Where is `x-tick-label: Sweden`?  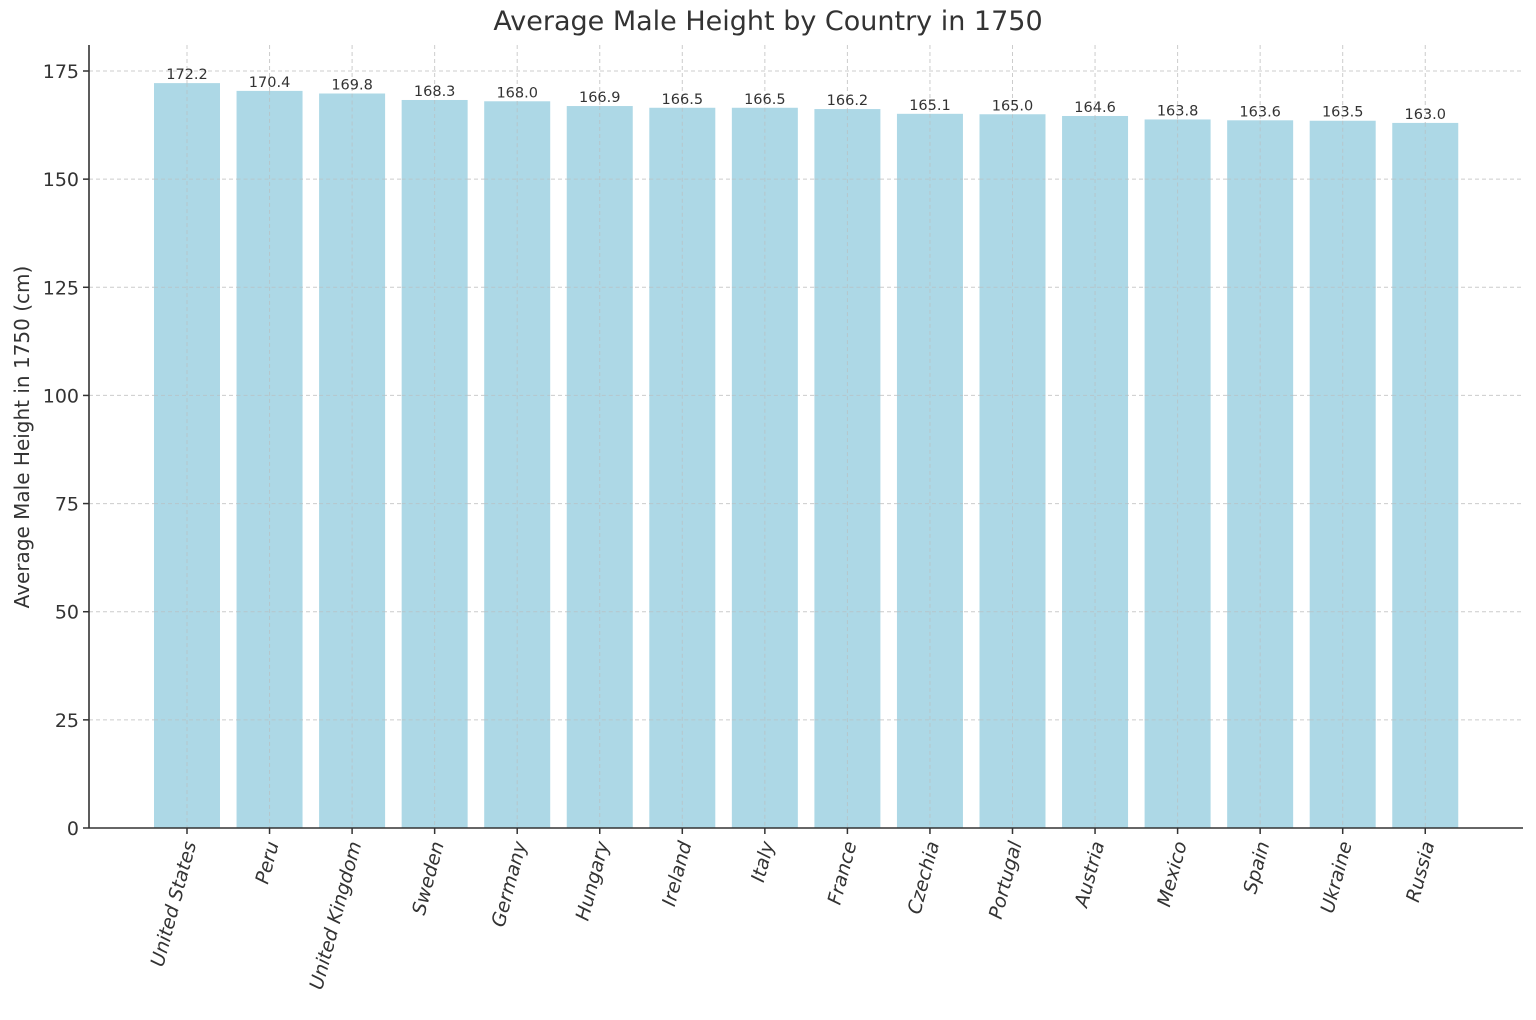 x-tick-label: Sweden is located at coordinates (428, 878).